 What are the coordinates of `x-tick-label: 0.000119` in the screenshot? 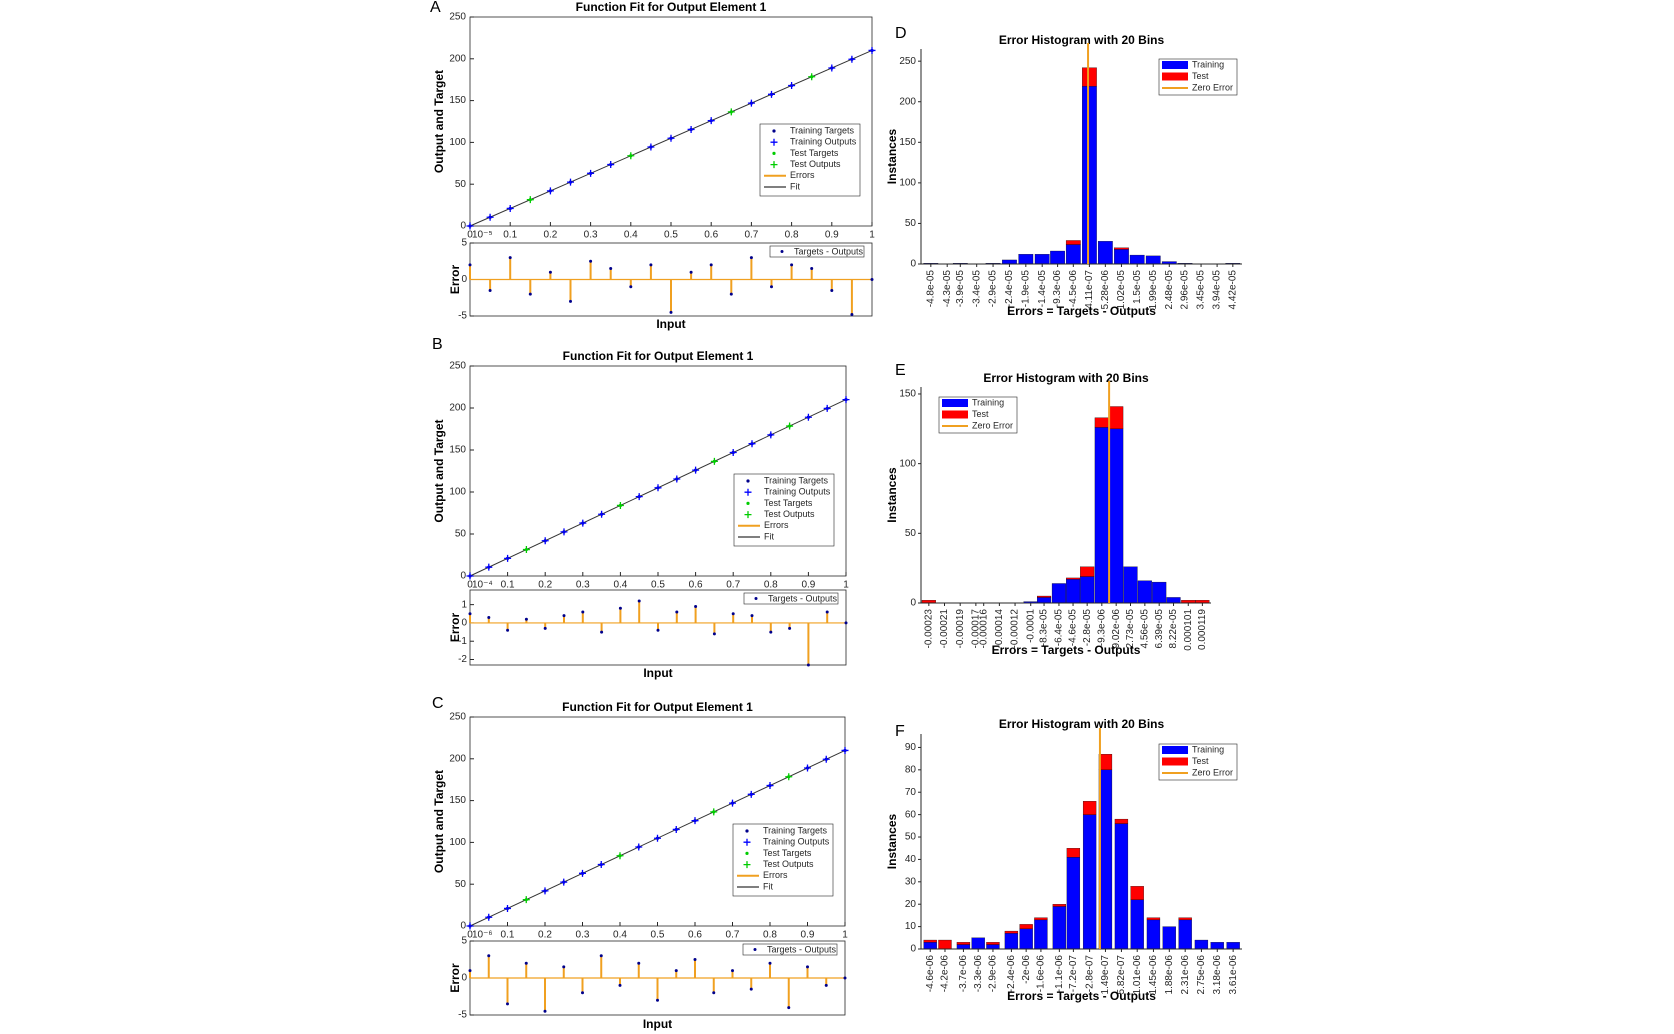 It's located at (1202, 629).